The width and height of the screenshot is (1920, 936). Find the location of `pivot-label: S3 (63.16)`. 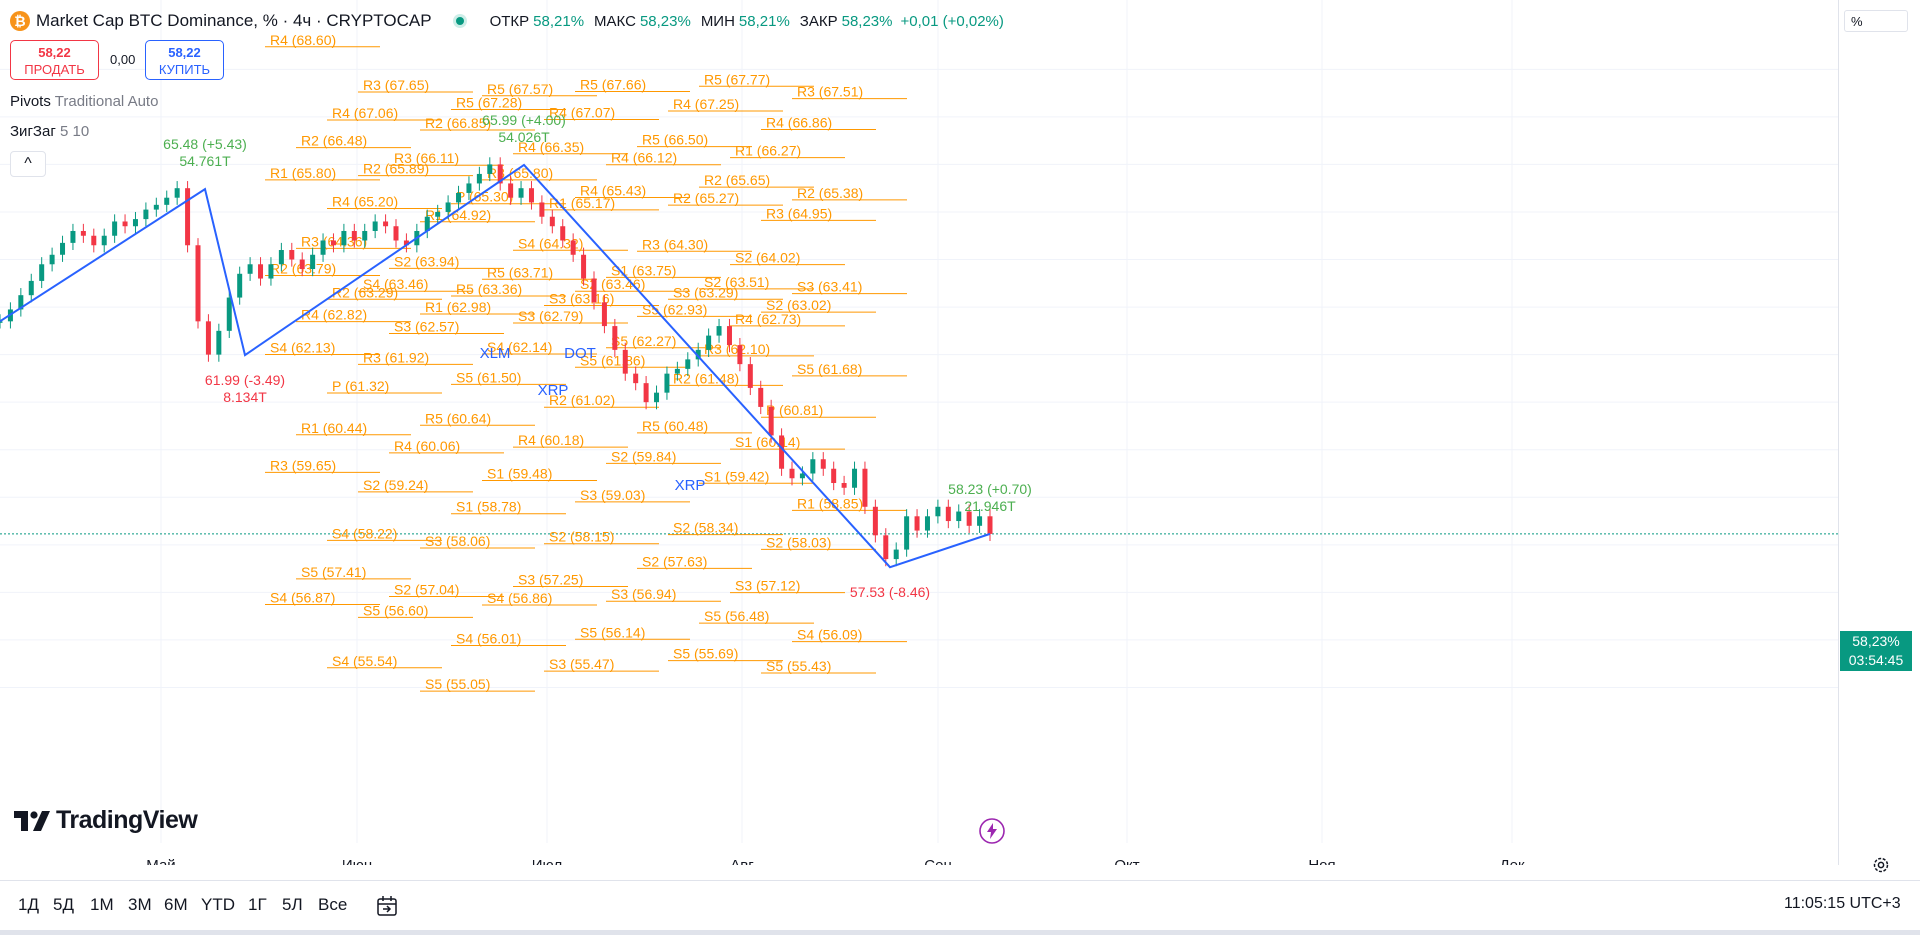

pivot-label: S3 (63.16) is located at coordinates (581, 298).